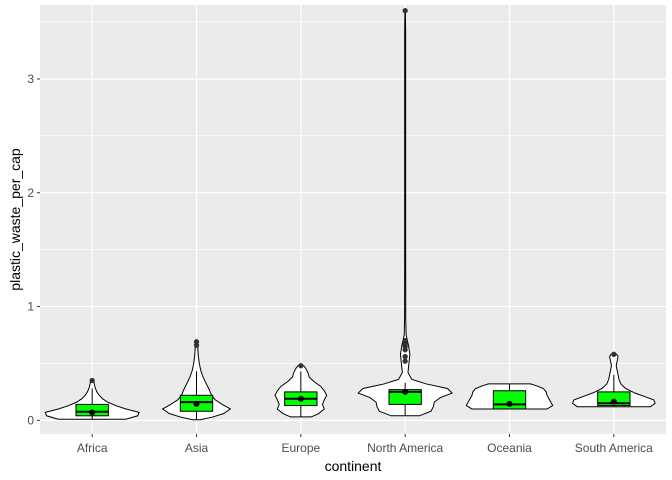  Describe the element at coordinates (509, 396) in the screenshot. I see `group-oceania` at that location.